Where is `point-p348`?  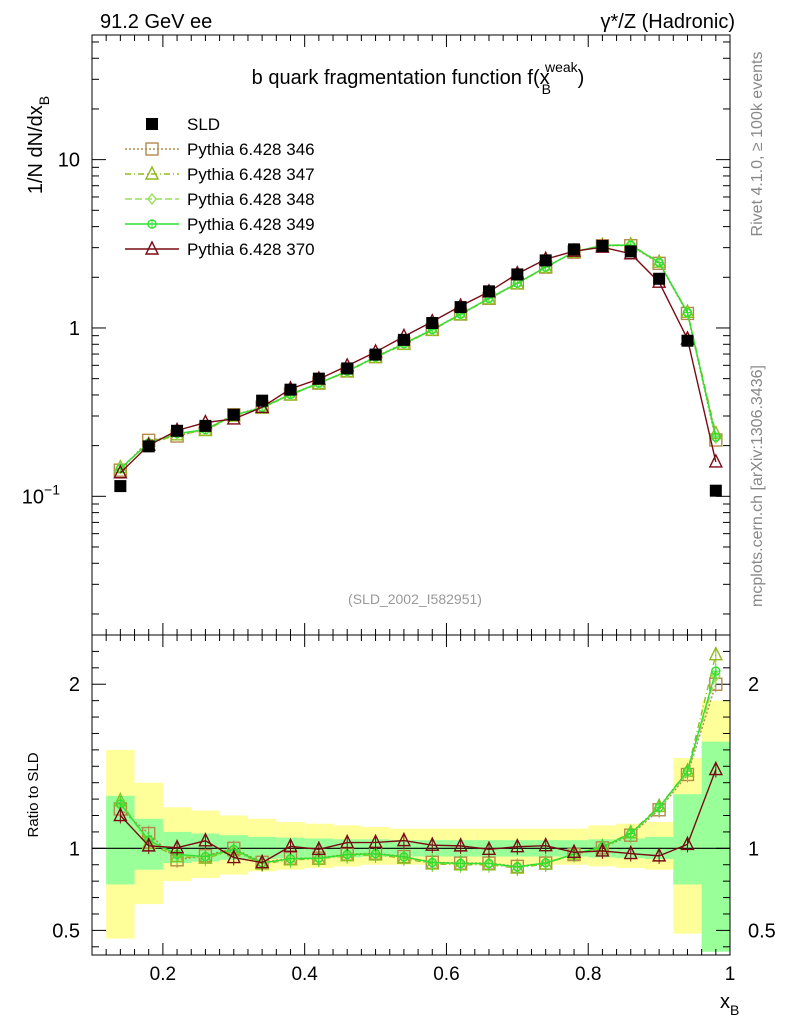 point-p348 is located at coordinates (687, 312).